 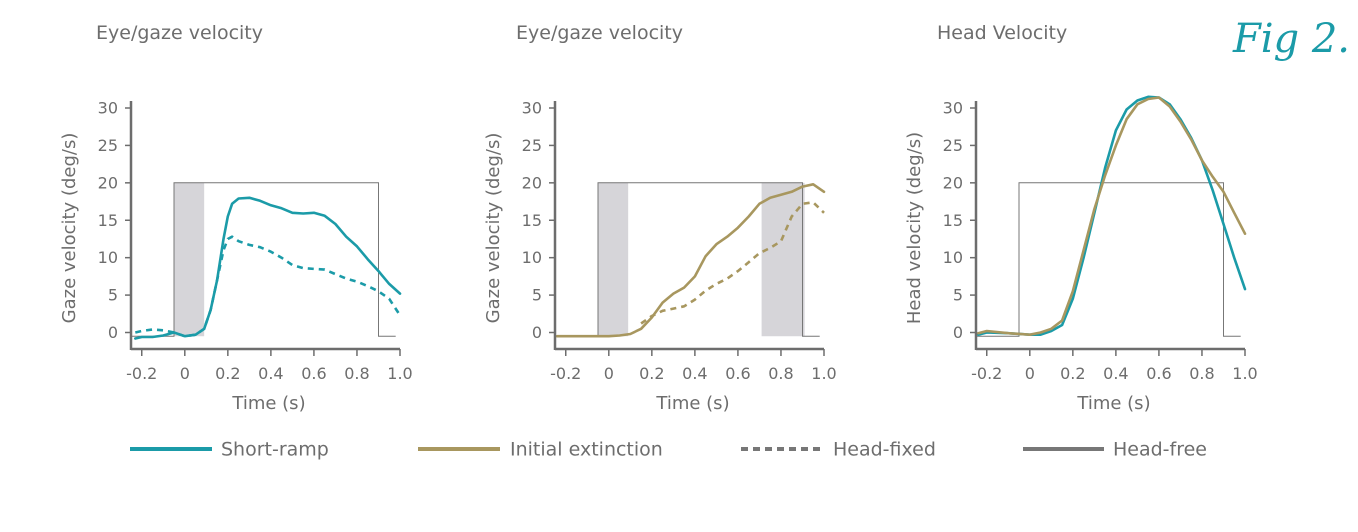 I want to click on panel-1-title: Eye/gaze velocity, so click(x=180, y=33).